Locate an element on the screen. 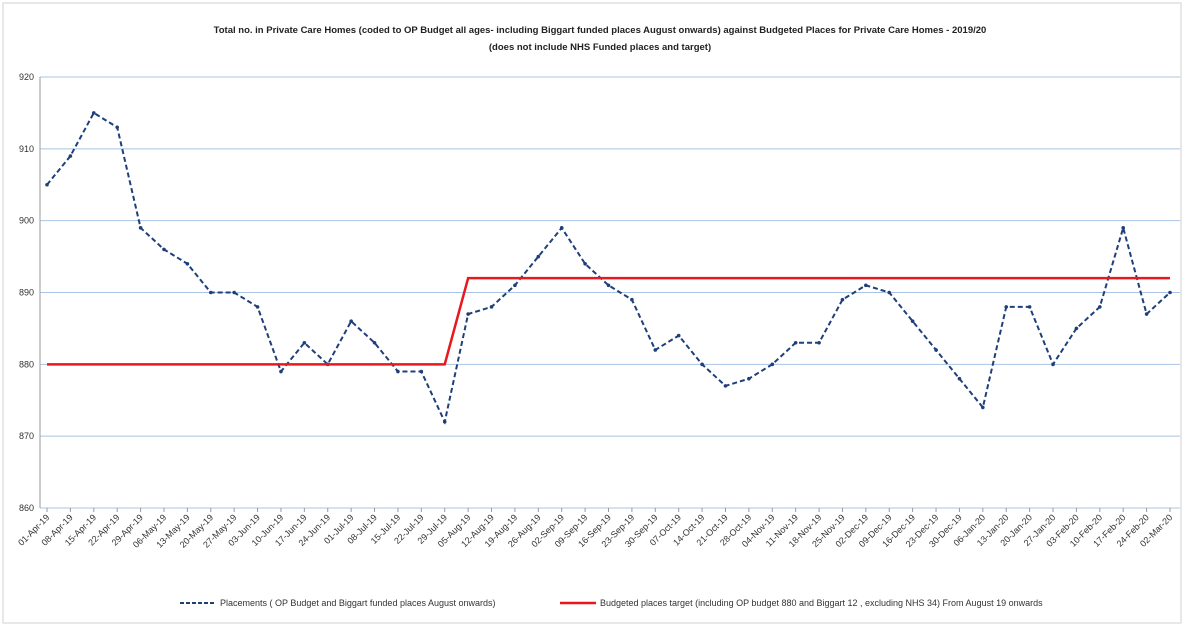  y-tick-label: 860 is located at coordinates (26, 508).